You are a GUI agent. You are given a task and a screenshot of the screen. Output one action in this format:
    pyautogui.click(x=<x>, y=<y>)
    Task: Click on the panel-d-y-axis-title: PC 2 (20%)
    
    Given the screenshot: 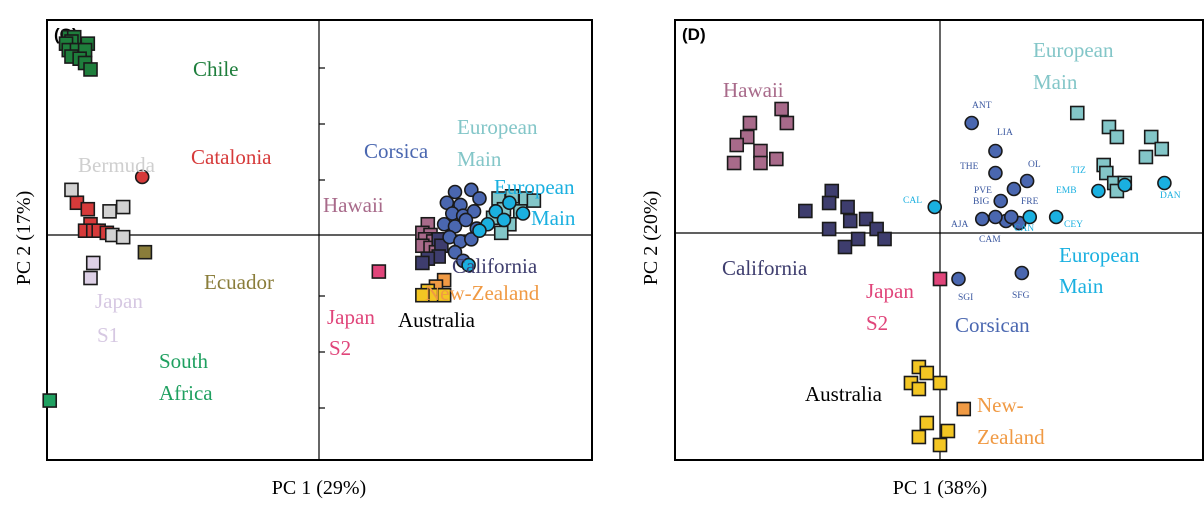 What is the action you would take?
    pyautogui.click(x=651, y=238)
    